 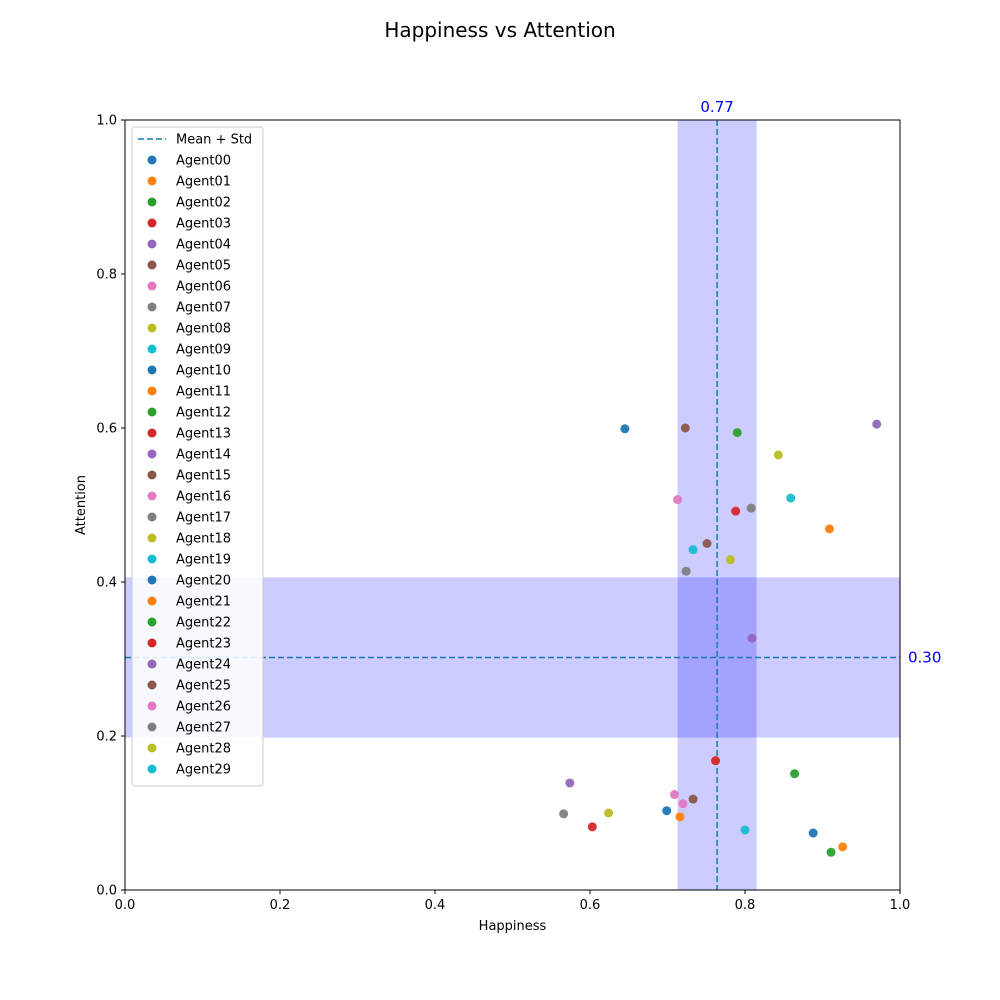 What do you see at coordinates (106, 121) in the screenshot?
I see `y-tick-label: 1.0` at bounding box center [106, 121].